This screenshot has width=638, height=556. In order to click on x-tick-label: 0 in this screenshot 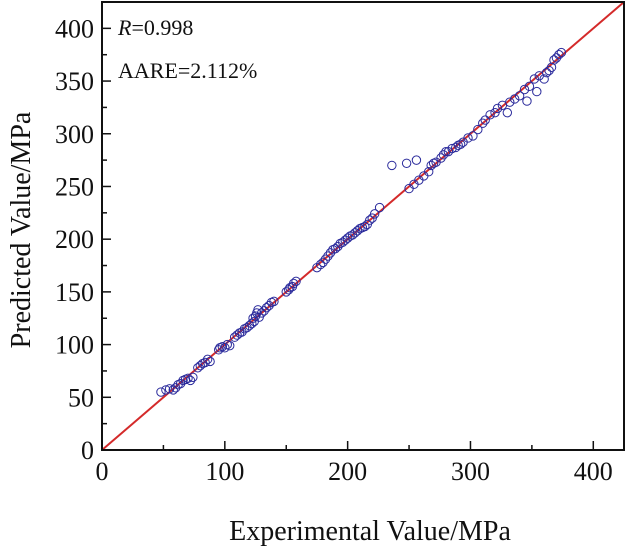, I will do `click(102, 471)`.